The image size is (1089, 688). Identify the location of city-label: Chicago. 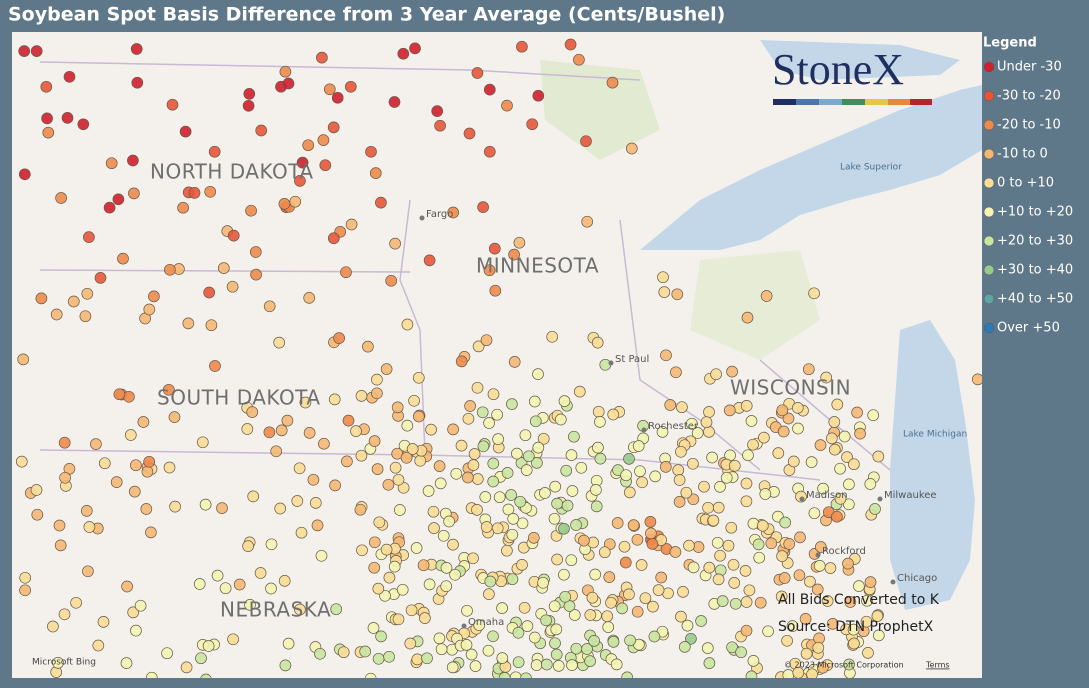
(917, 578).